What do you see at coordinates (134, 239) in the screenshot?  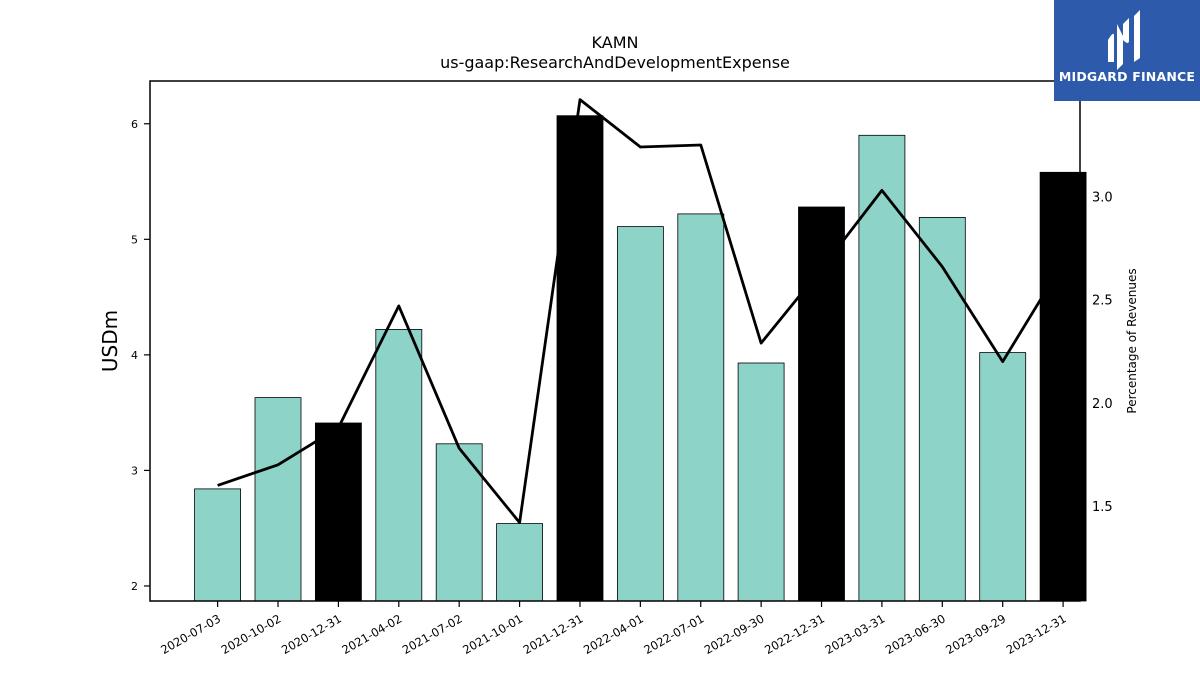 I see `y-tick-label: 5` at bounding box center [134, 239].